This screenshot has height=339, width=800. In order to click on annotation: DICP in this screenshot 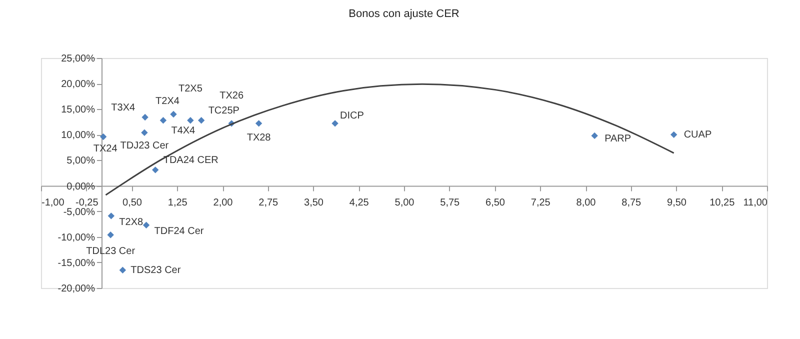, I will do `click(352, 116)`.